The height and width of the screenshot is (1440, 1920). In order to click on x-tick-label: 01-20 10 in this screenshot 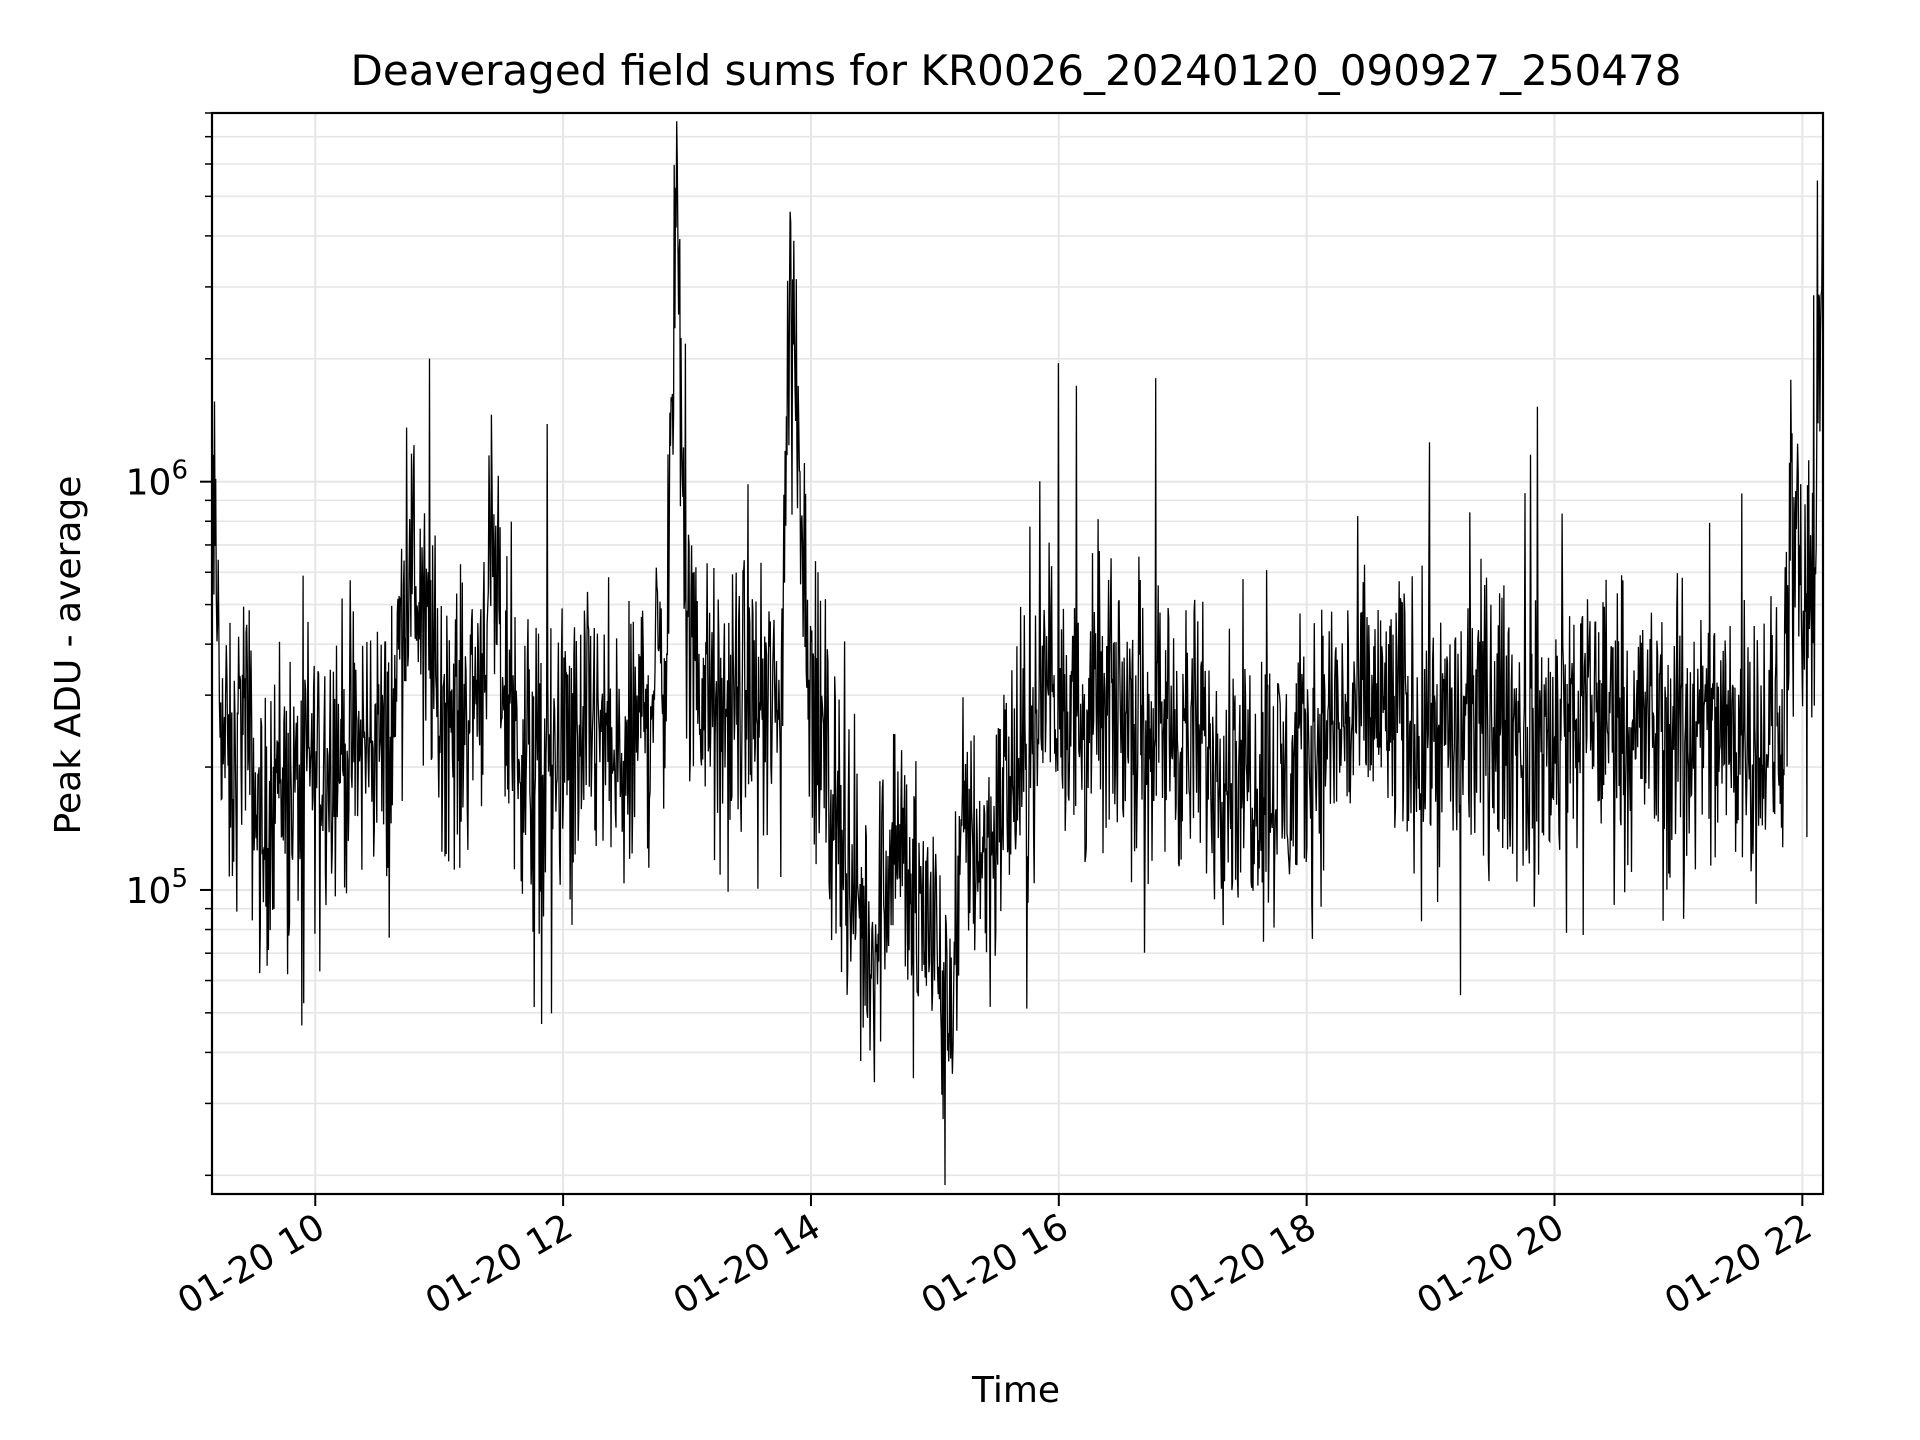, I will do `click(251, 1264)`.